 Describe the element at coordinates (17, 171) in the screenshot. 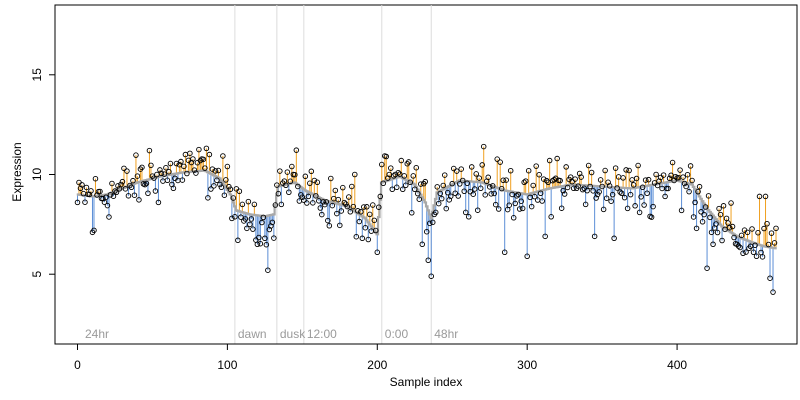

I see `y-axis-title: Expression` at that location.